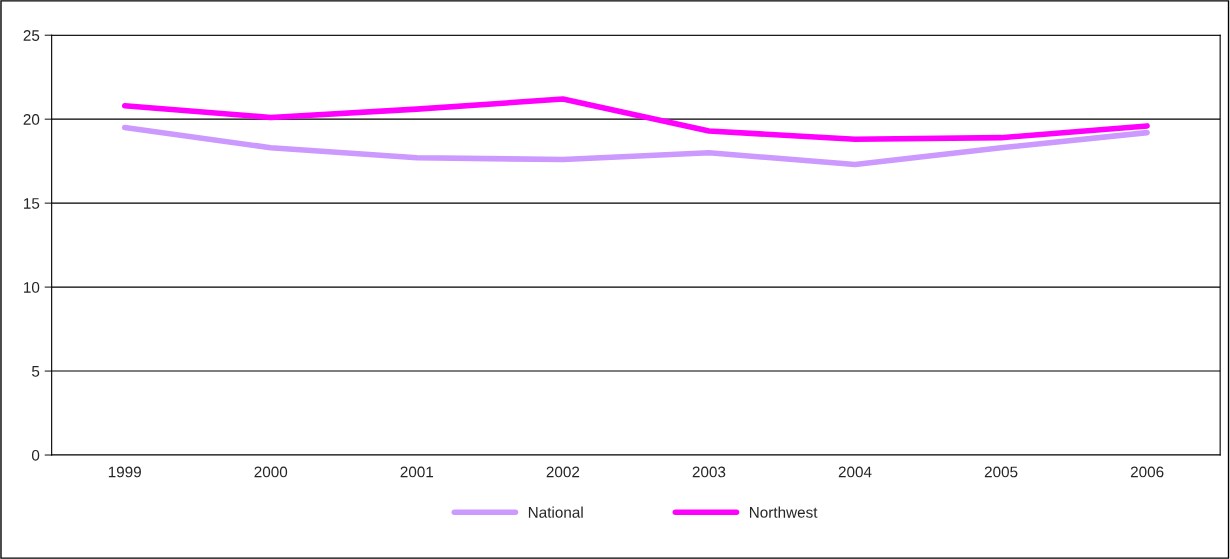 This screenshot has height=559, width=1230. What do you see at coordinates (35, 371) in the screenshot?
I see `y-tick-label: 5` at bounding box center [35, 371].